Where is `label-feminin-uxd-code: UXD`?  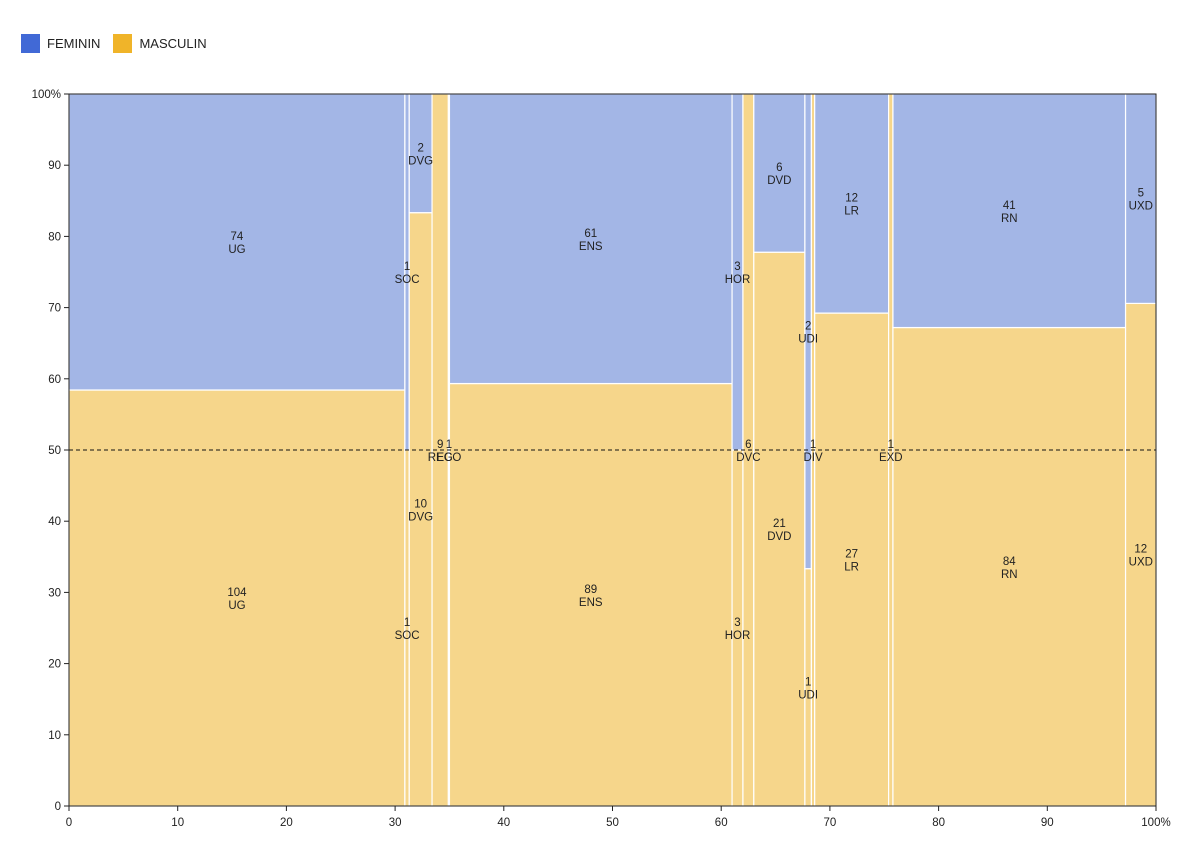
label-feminin-uxd-code: UXD is located at coordinates (1141, 207).